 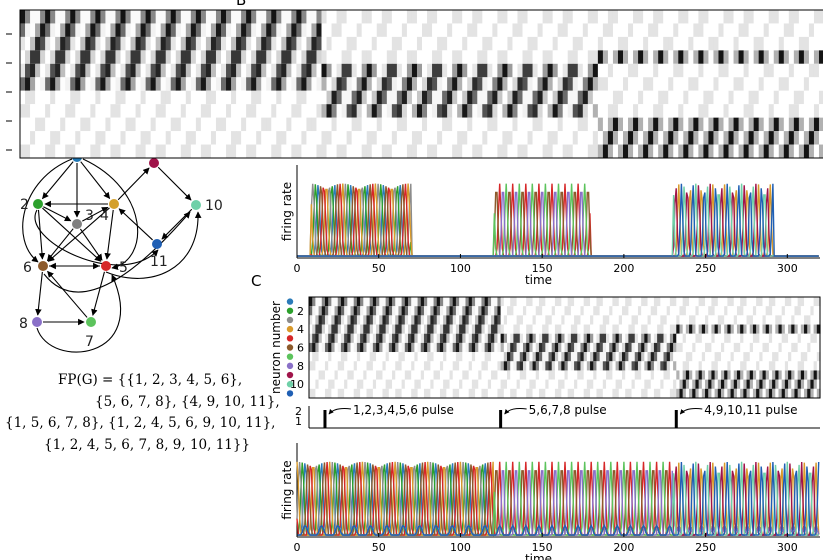 I want to click on pulse-label: 4,9,10,11 pulse, so click(x=750, y=410).